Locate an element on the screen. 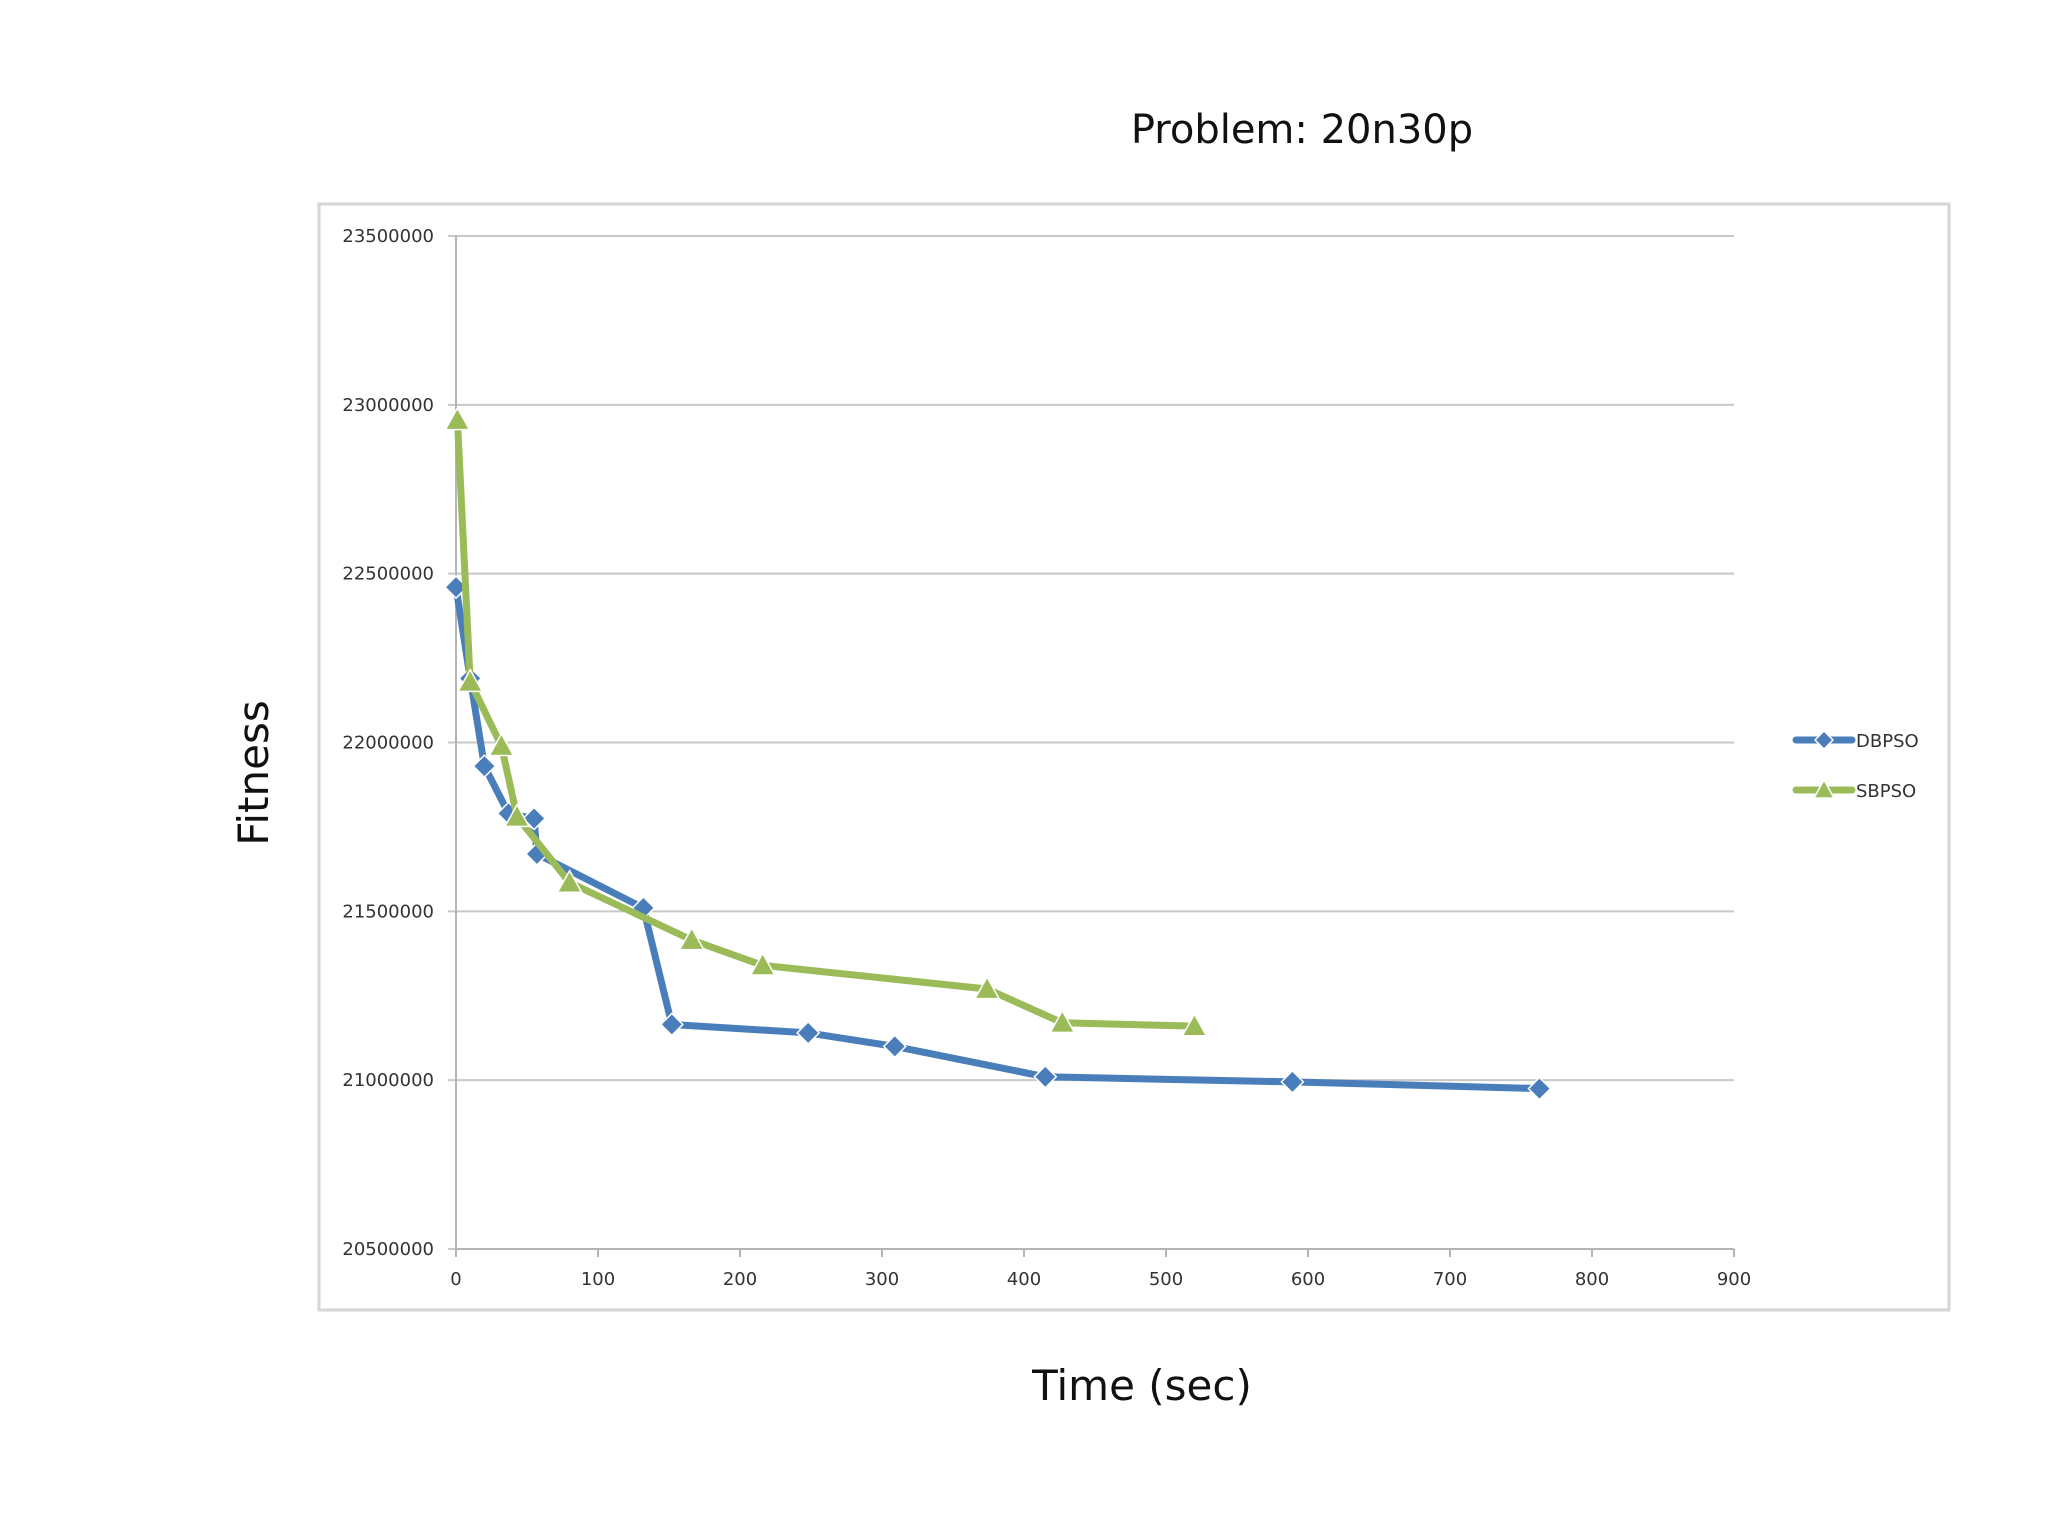  x-tick-label: 800 is located at coordinates (1592, 1279).